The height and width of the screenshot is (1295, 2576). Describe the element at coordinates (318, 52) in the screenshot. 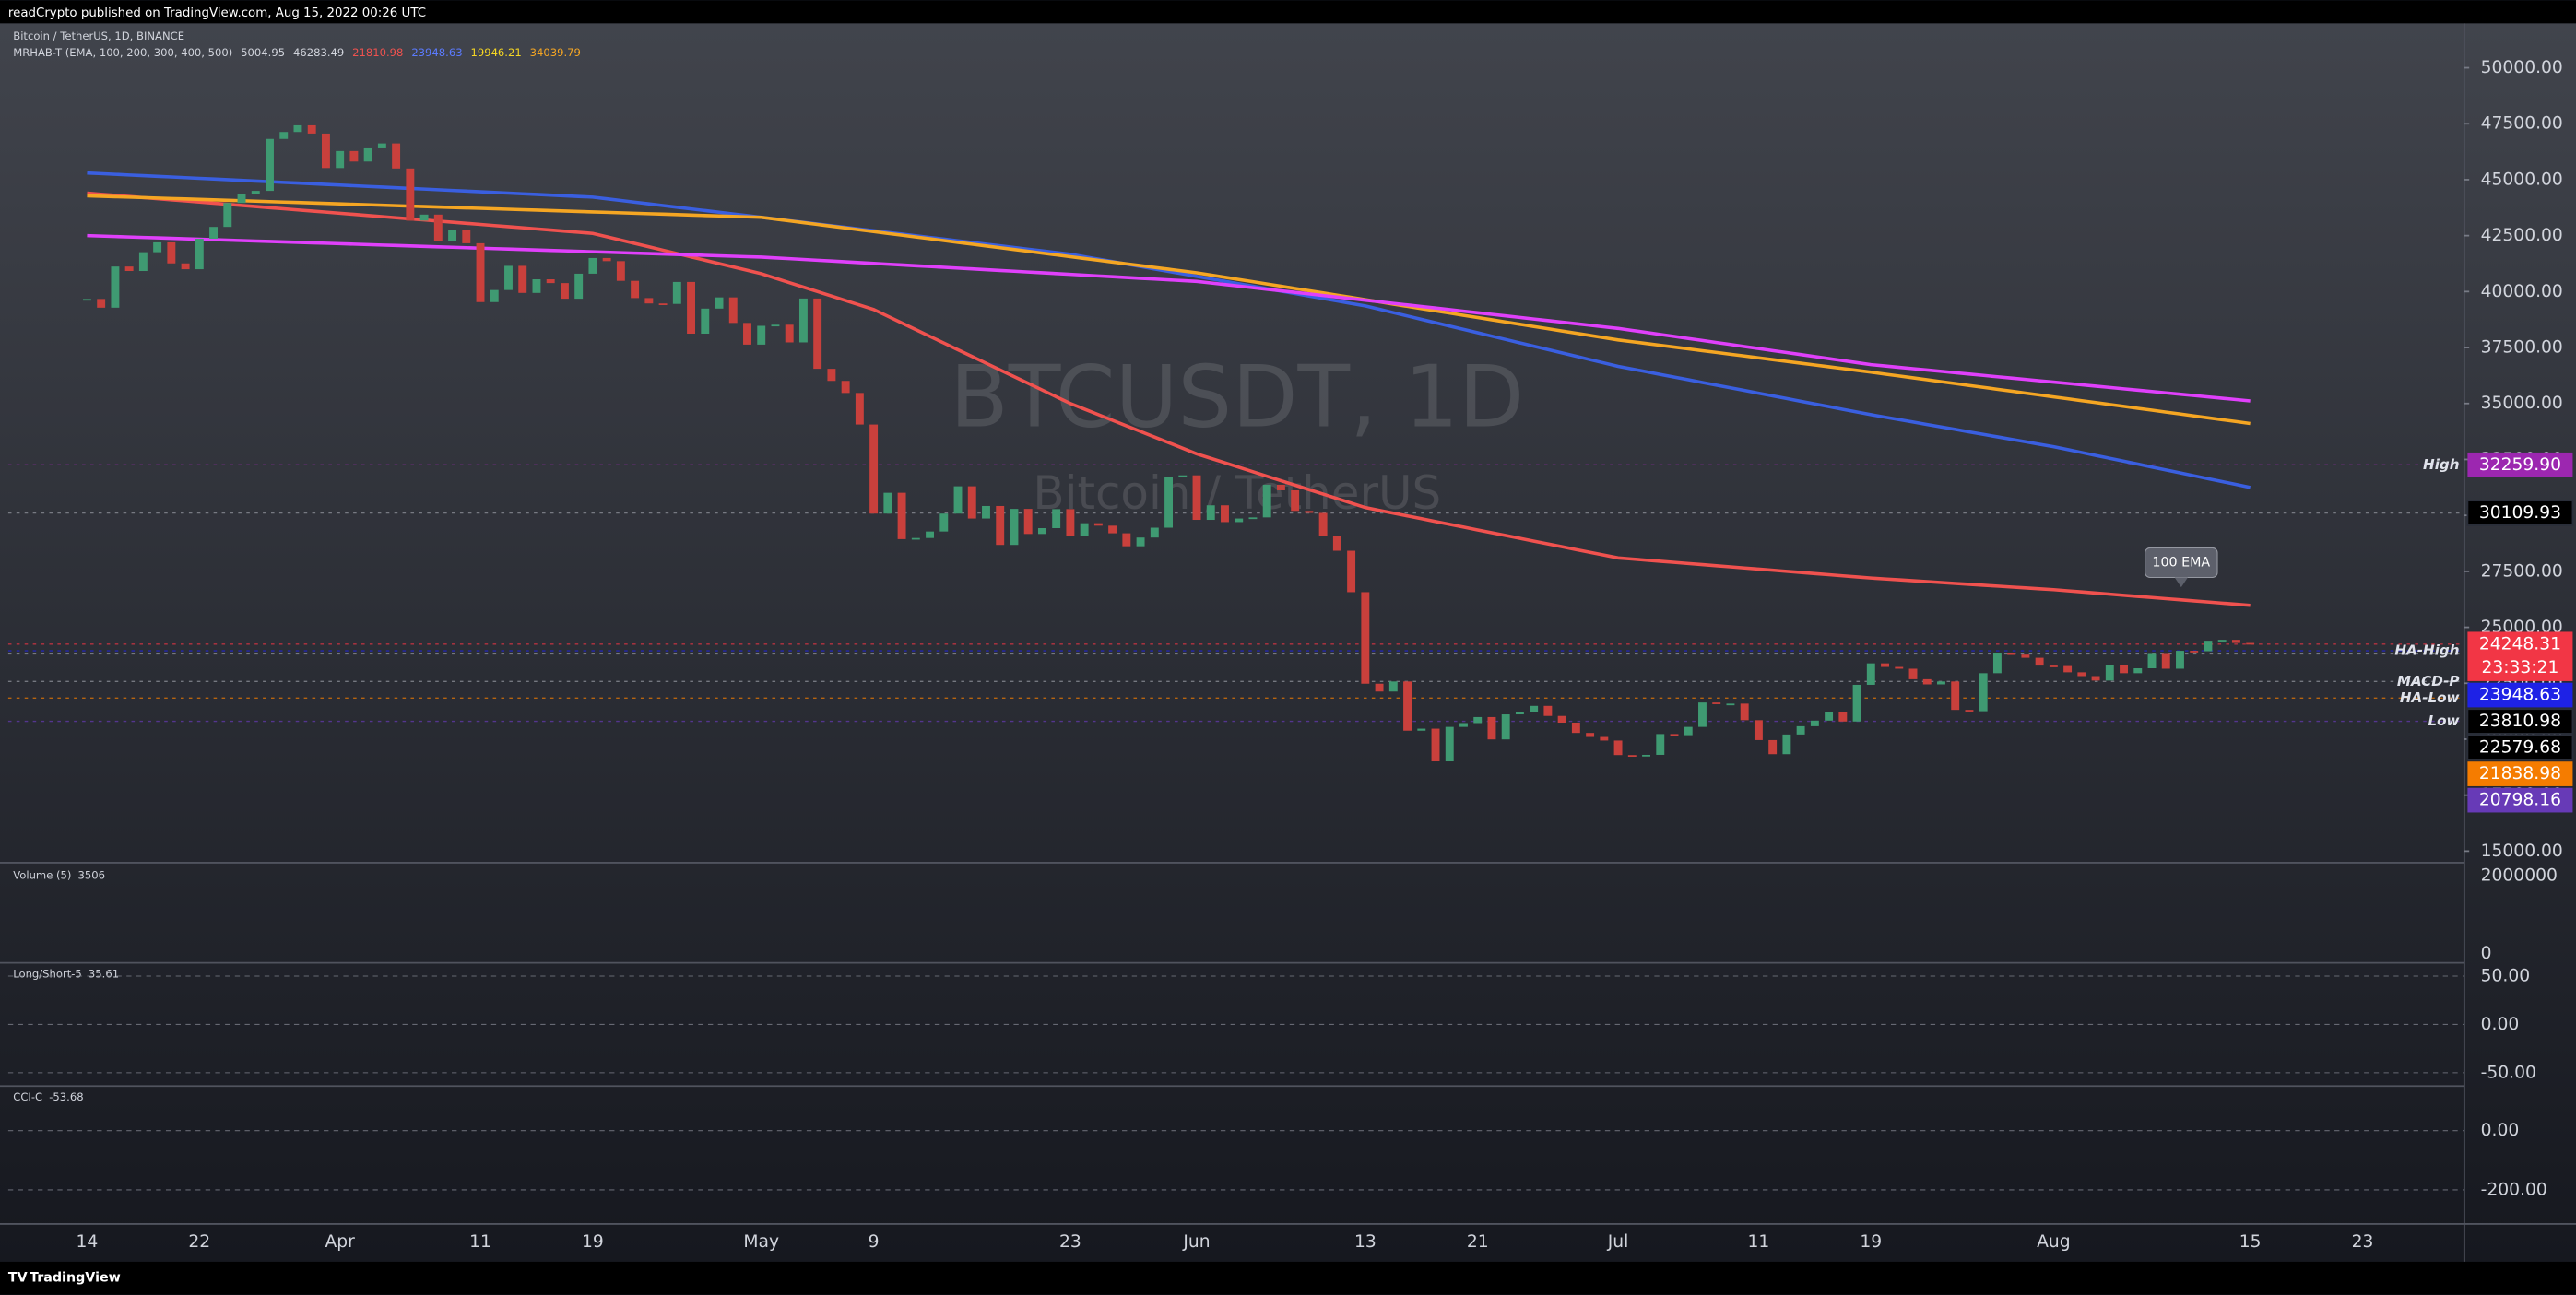

I see `indicator-value: 46283.49` at that location.